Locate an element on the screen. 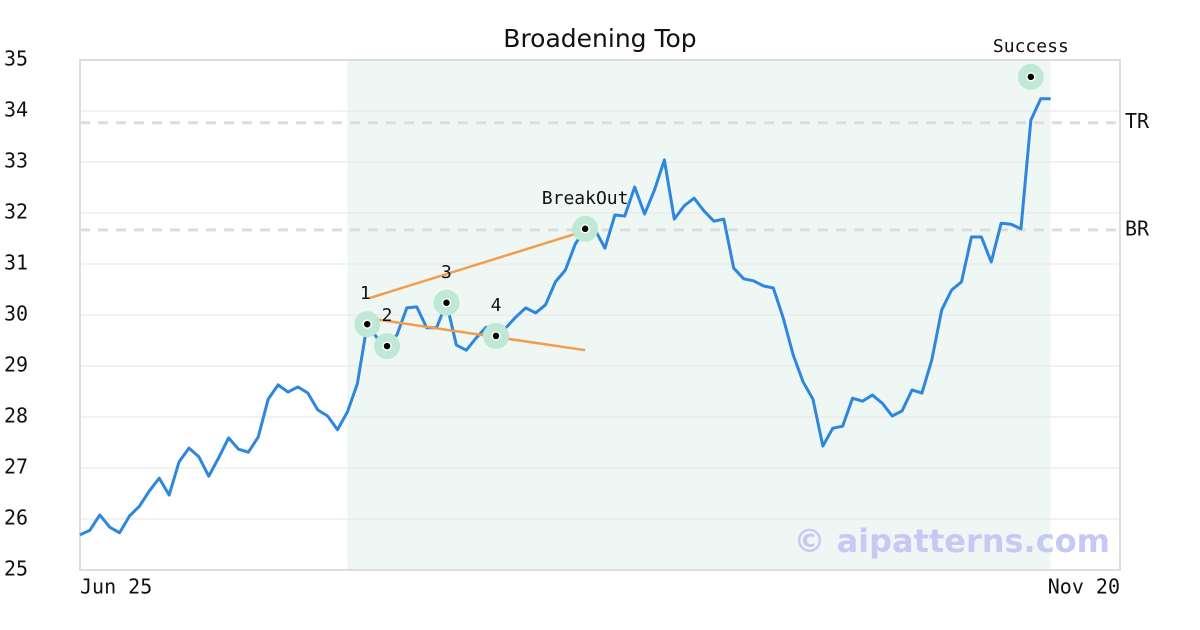  watermark: © aipatterns.com is located at coordinates (951, 541).